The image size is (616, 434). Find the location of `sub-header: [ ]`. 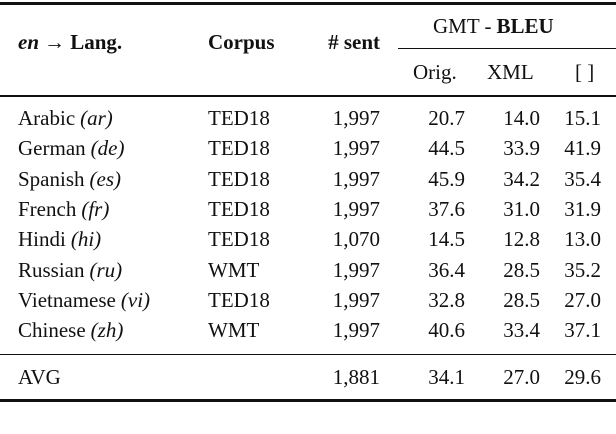

sub-header: [ ] is located at coordinates (585, 72).